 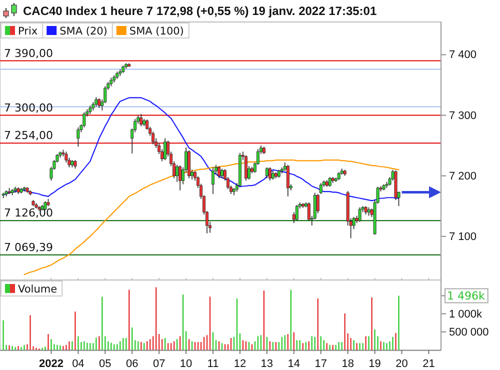 I want to click on x-tick-label: 21, so click(x=428, y=364).